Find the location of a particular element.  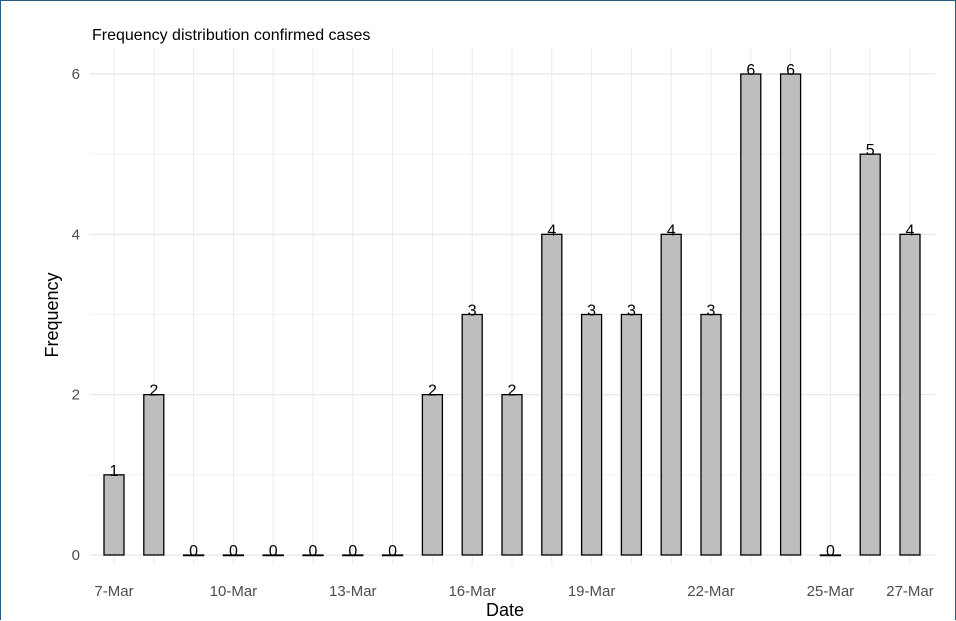

y-tick-label: 4 is located at coordinates (76, 234).